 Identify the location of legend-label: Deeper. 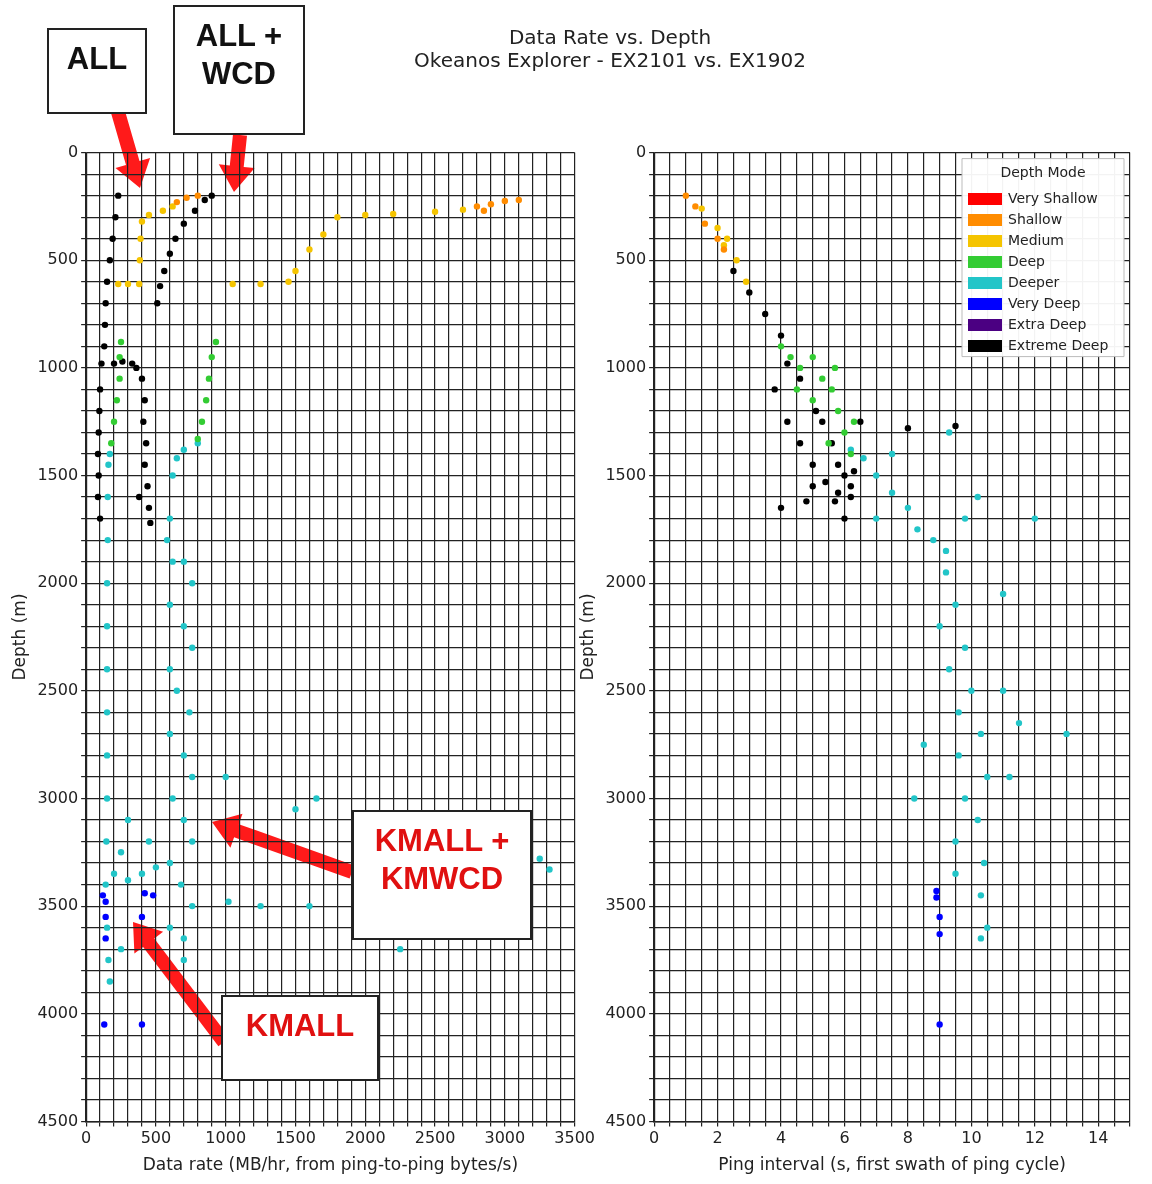
(1034, 281).